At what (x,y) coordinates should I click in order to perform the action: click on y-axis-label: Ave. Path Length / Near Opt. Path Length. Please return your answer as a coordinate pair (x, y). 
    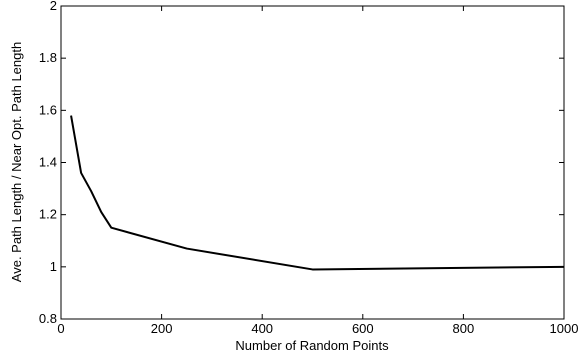
    Looking at the image, I should click on (16, 162).